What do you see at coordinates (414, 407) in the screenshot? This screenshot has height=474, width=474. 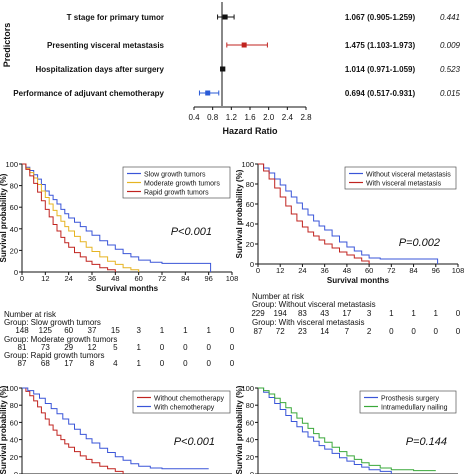 I see `km-legend-label: Intramedullary nailing` at bounding box center [414, 407].